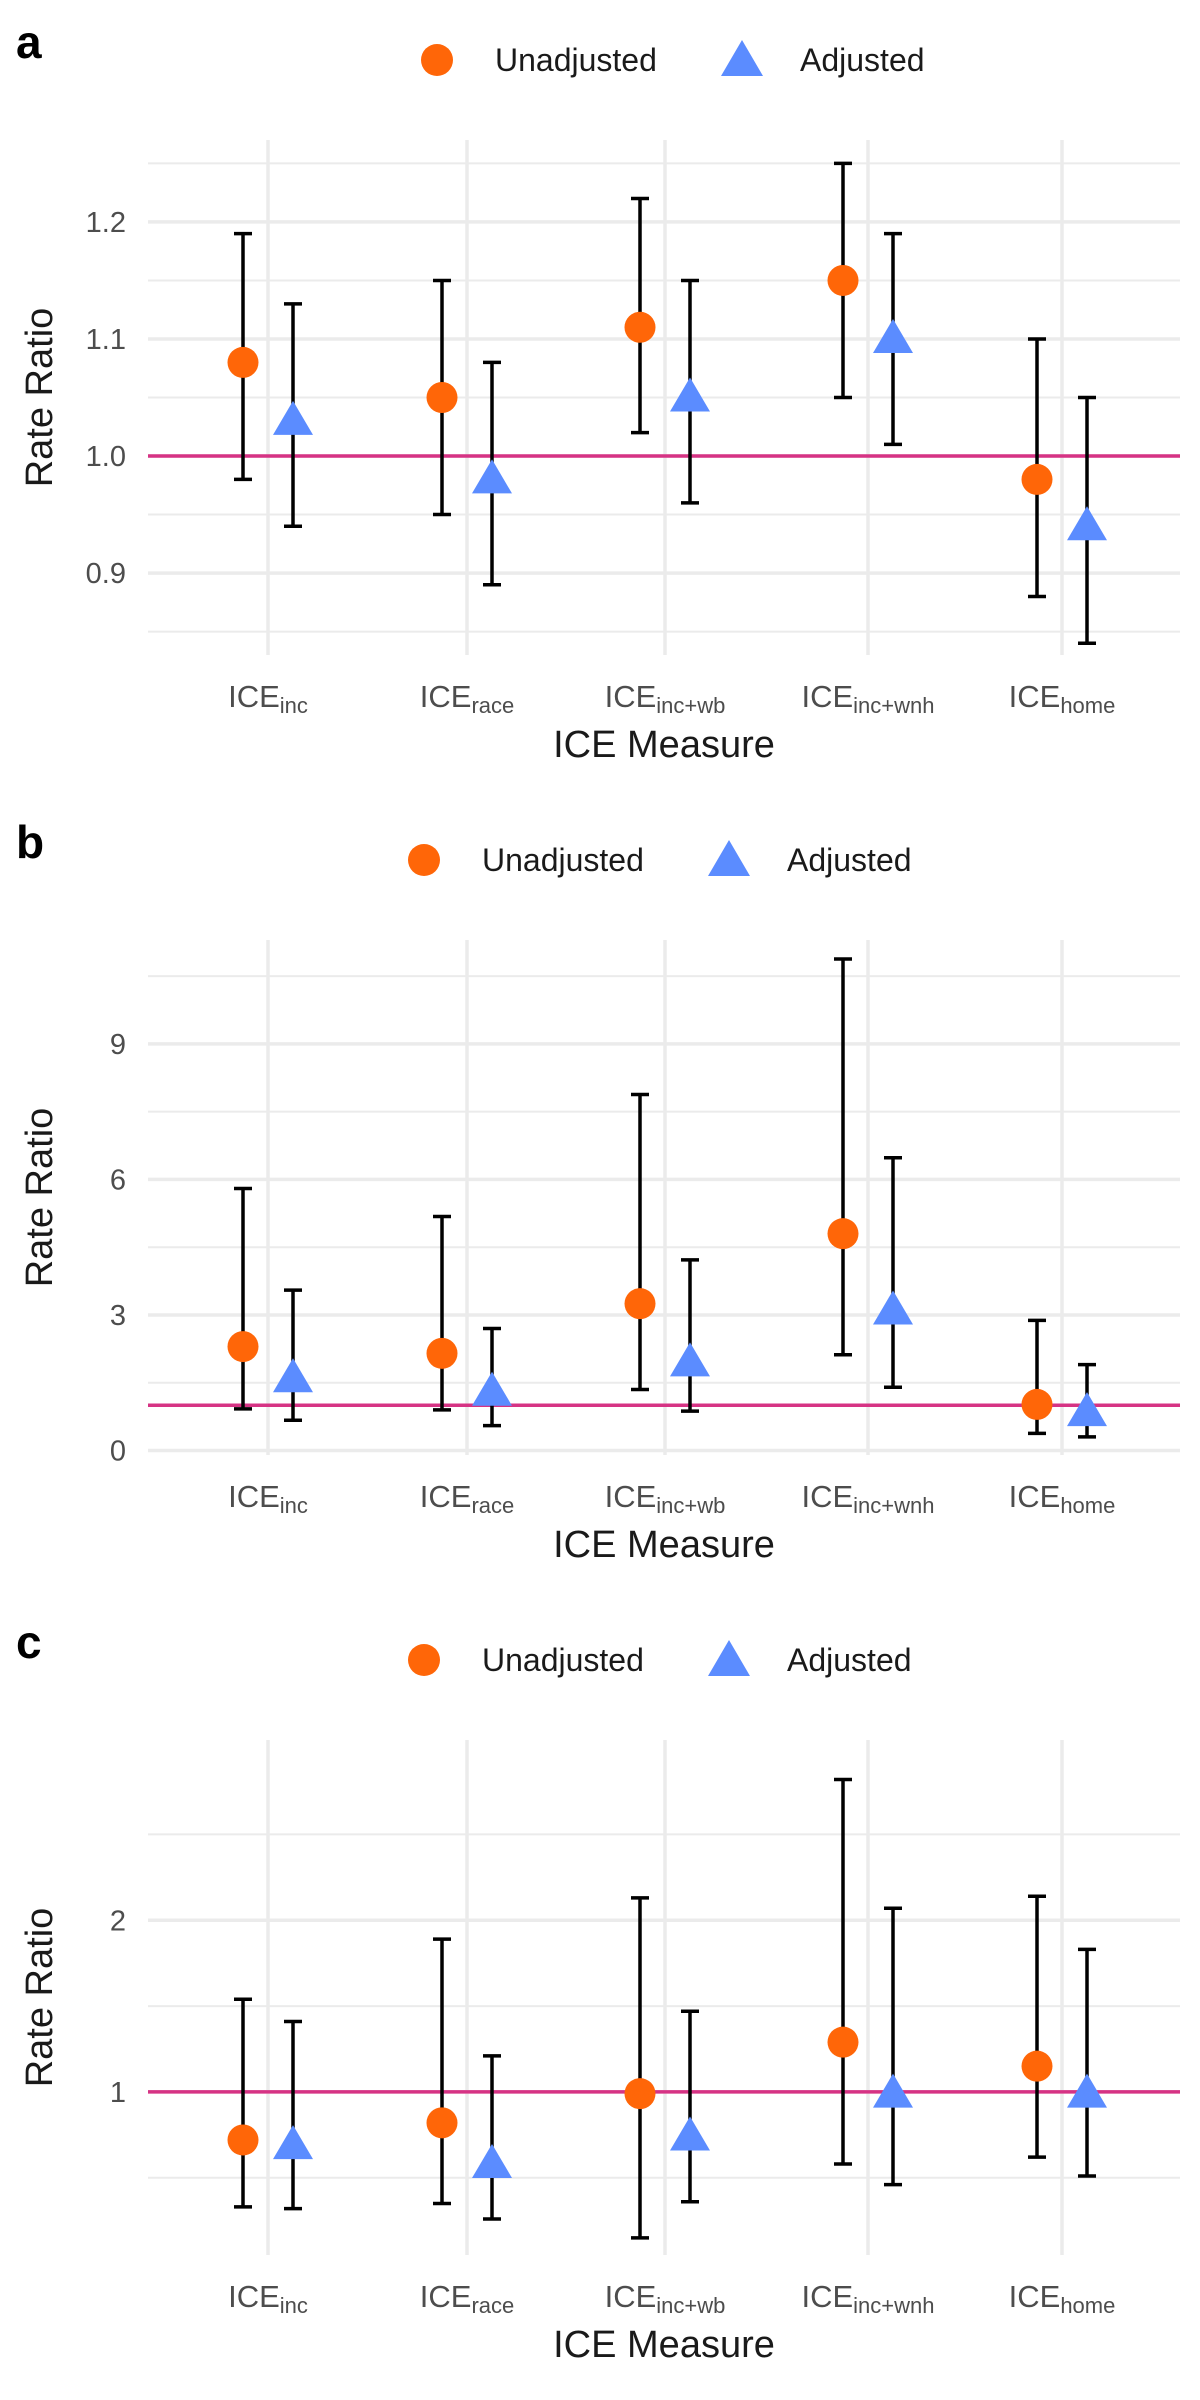  What do you see at coordinates (29, 42) in the screenshot?
I see `panel-label: a` at bounding box center [29, 42].